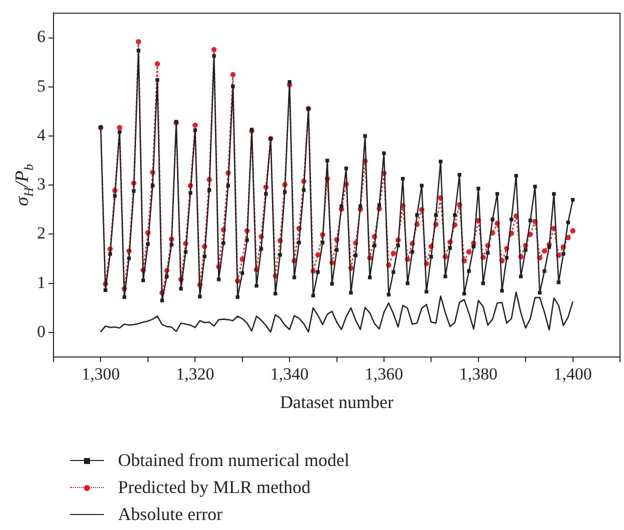  I want to click on y-axis-title: σH/Pb, so click(24, 185).